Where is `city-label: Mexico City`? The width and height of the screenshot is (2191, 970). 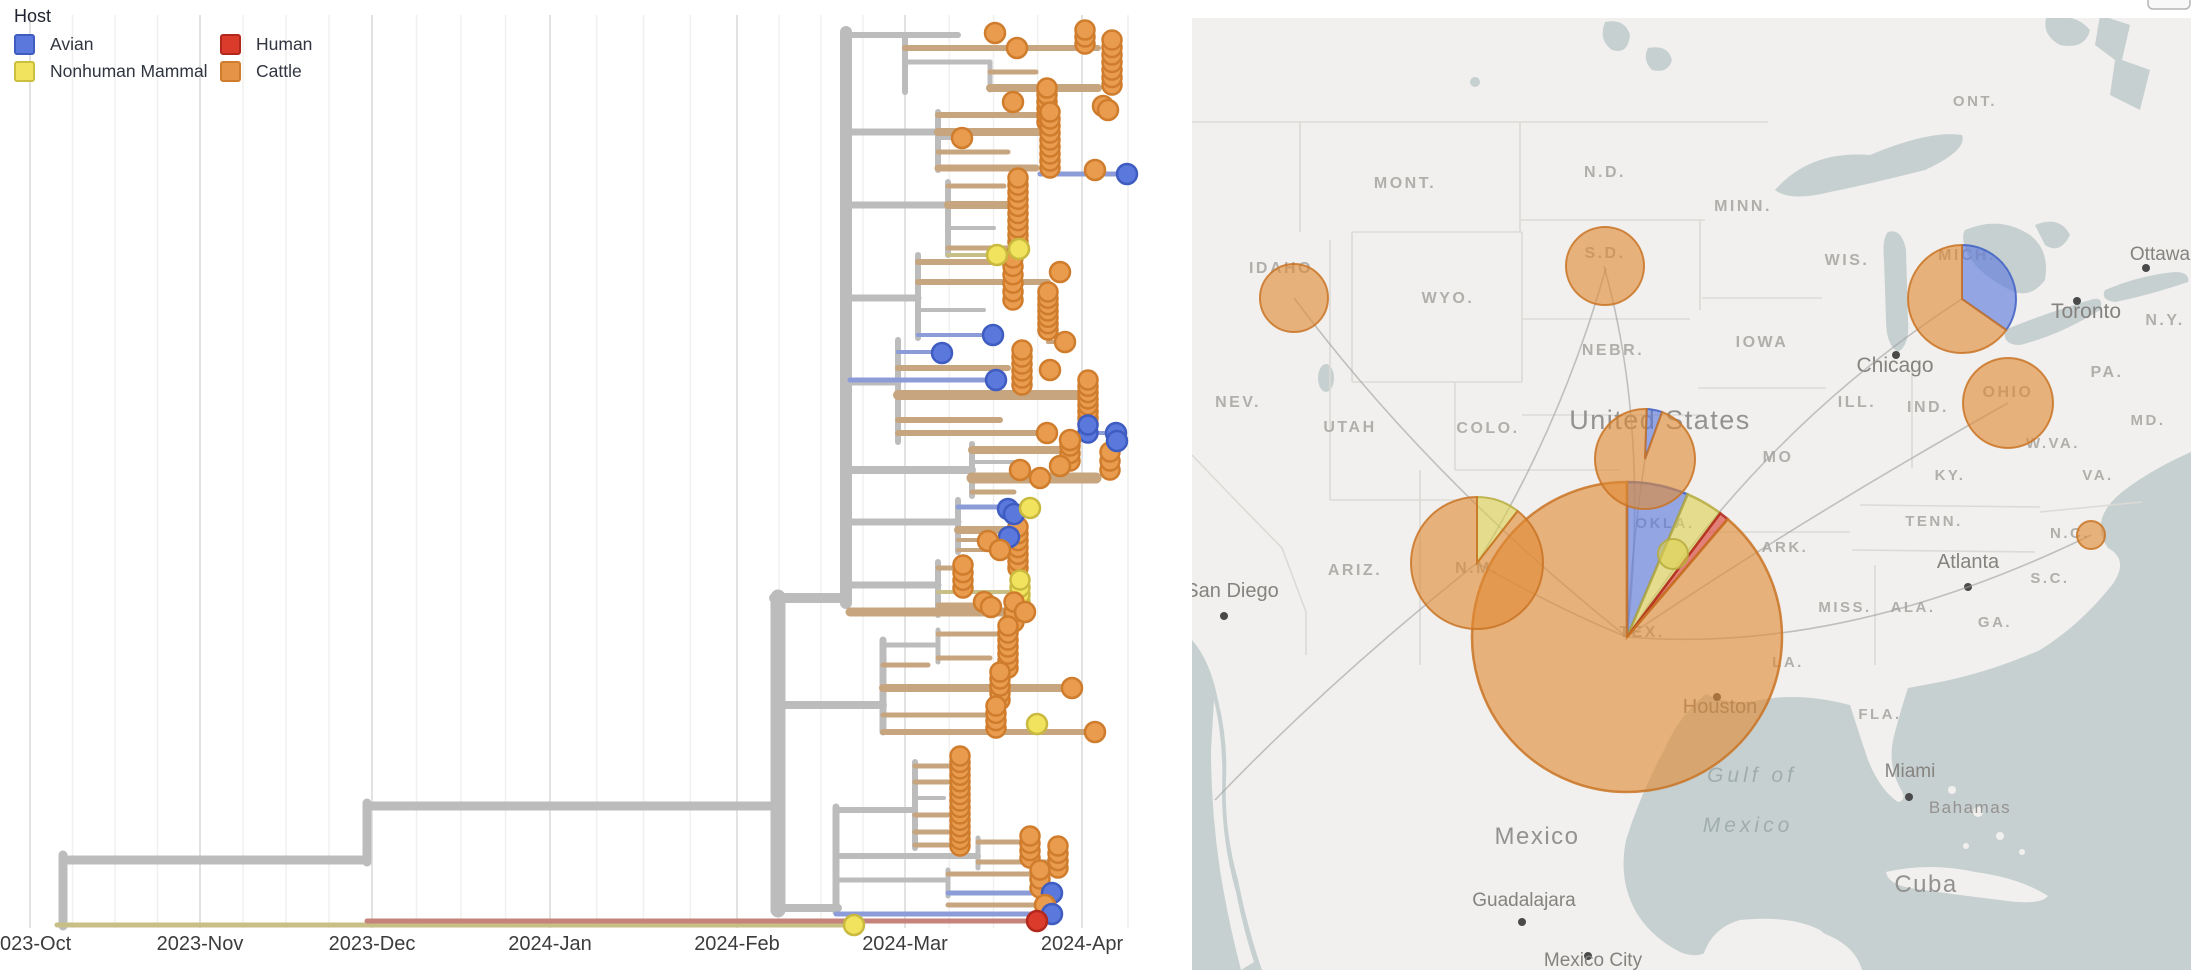
city-label: Mexico City is located at coordinates (1593, 960).